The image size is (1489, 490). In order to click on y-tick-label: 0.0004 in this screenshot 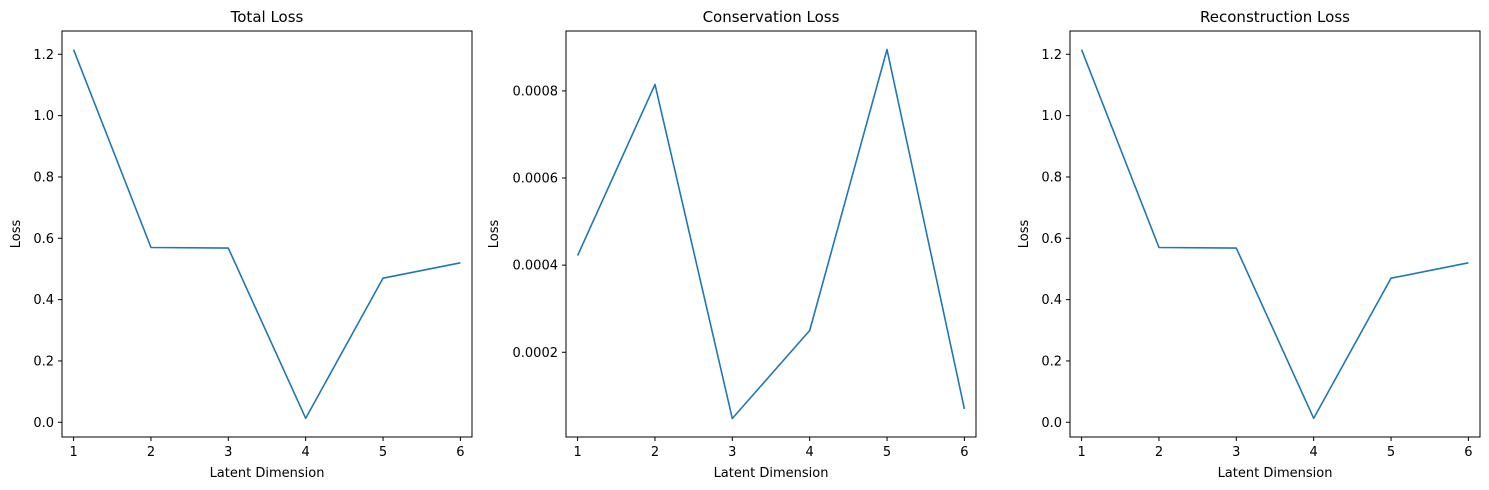, I will do `click(536, 266)`.